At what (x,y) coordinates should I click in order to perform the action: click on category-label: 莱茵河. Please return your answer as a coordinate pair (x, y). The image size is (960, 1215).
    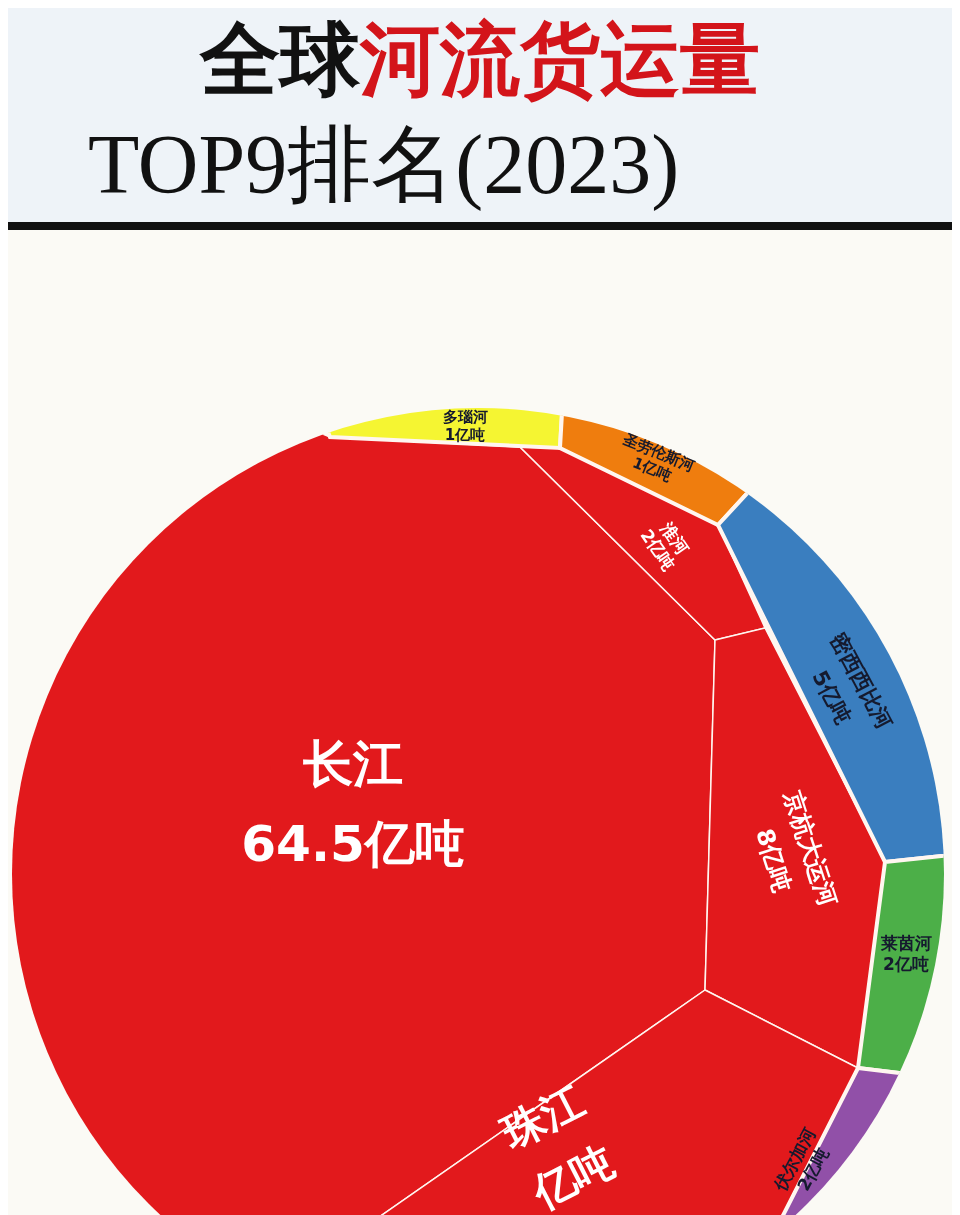
    Looking at the image, I should click on (905, 943).